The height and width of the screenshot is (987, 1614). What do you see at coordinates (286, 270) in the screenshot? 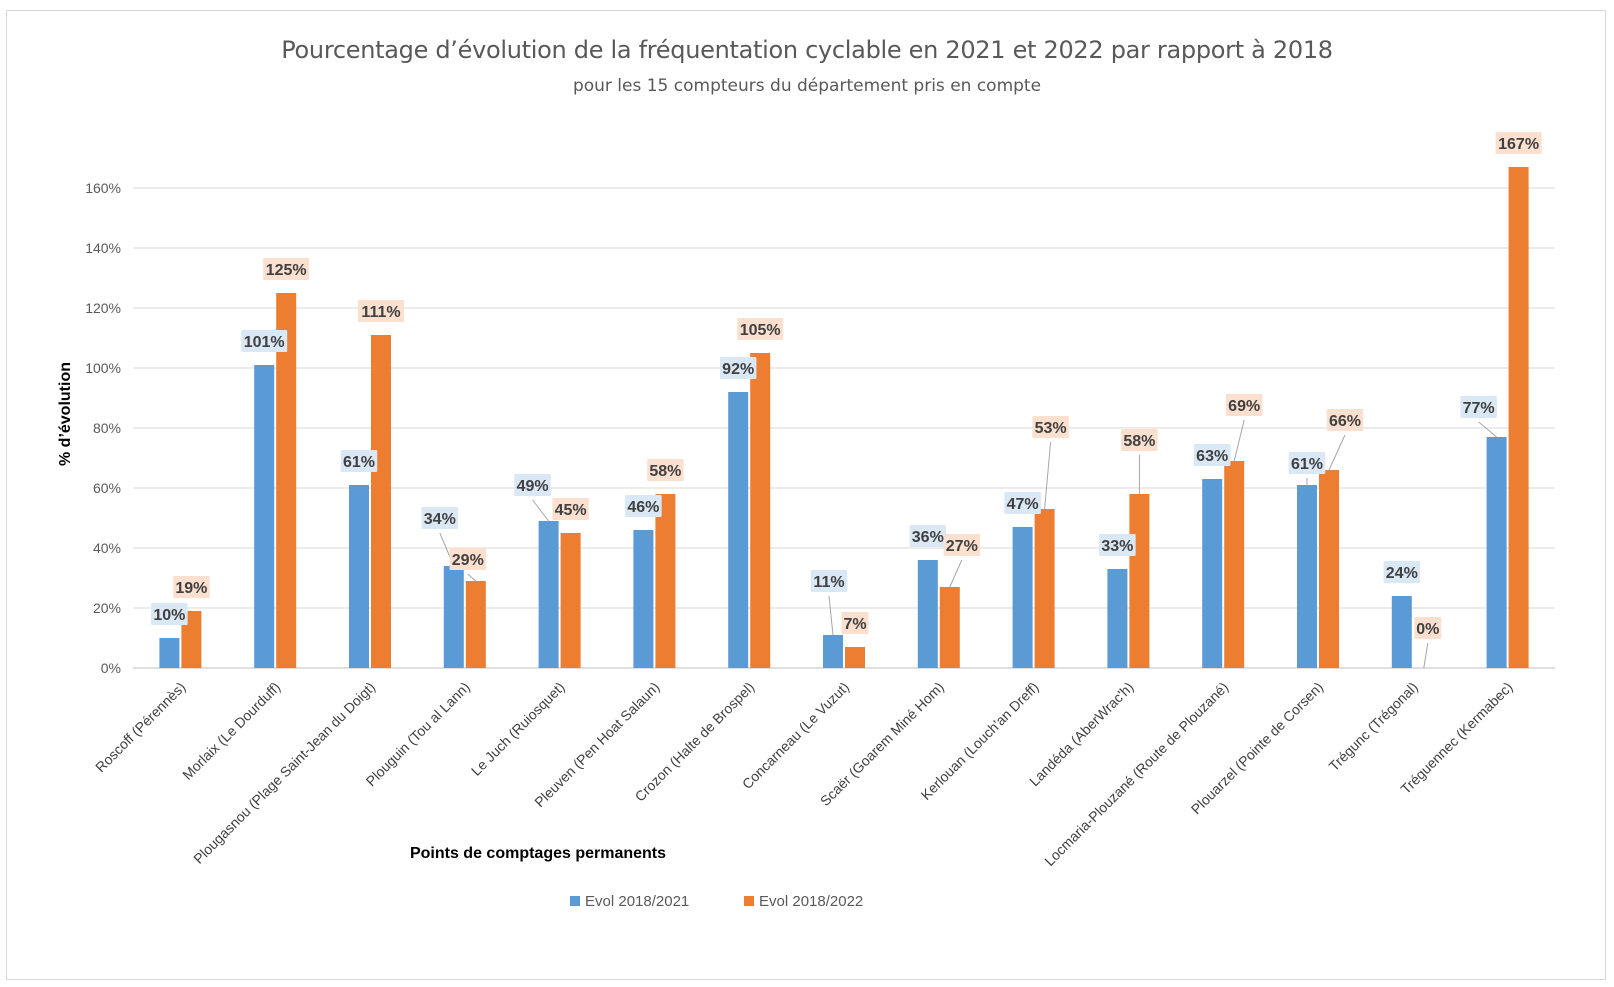
I see `data-label: 125%` at bounding box center [286, 270].